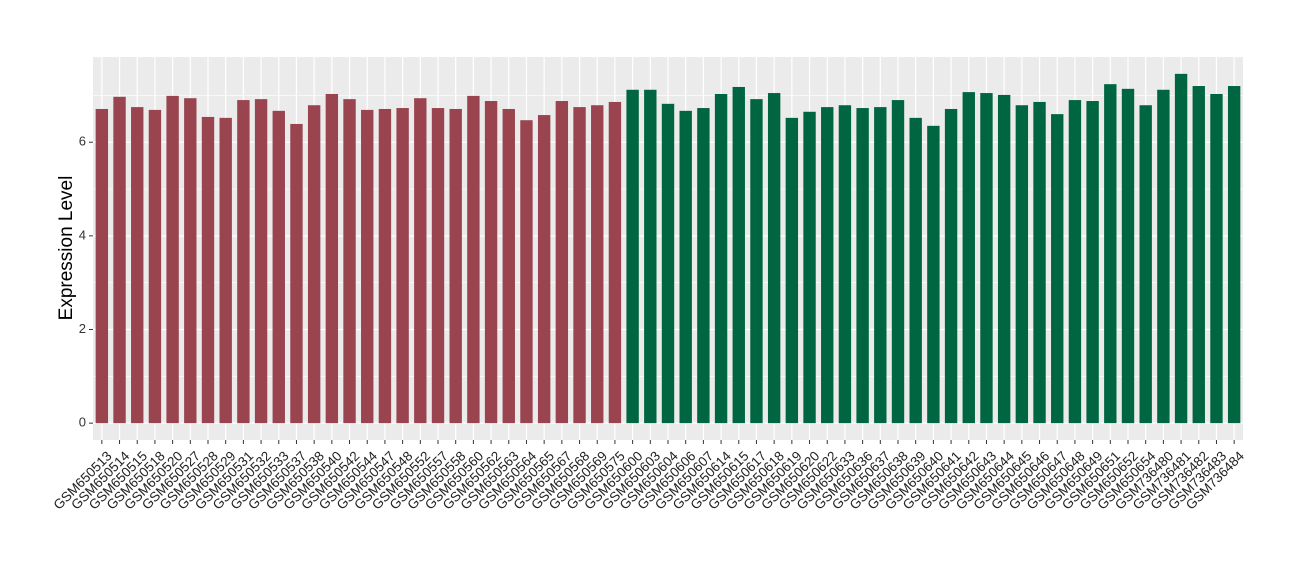  I want to click on y-axis-label: Expression Level, so click(66, 248).